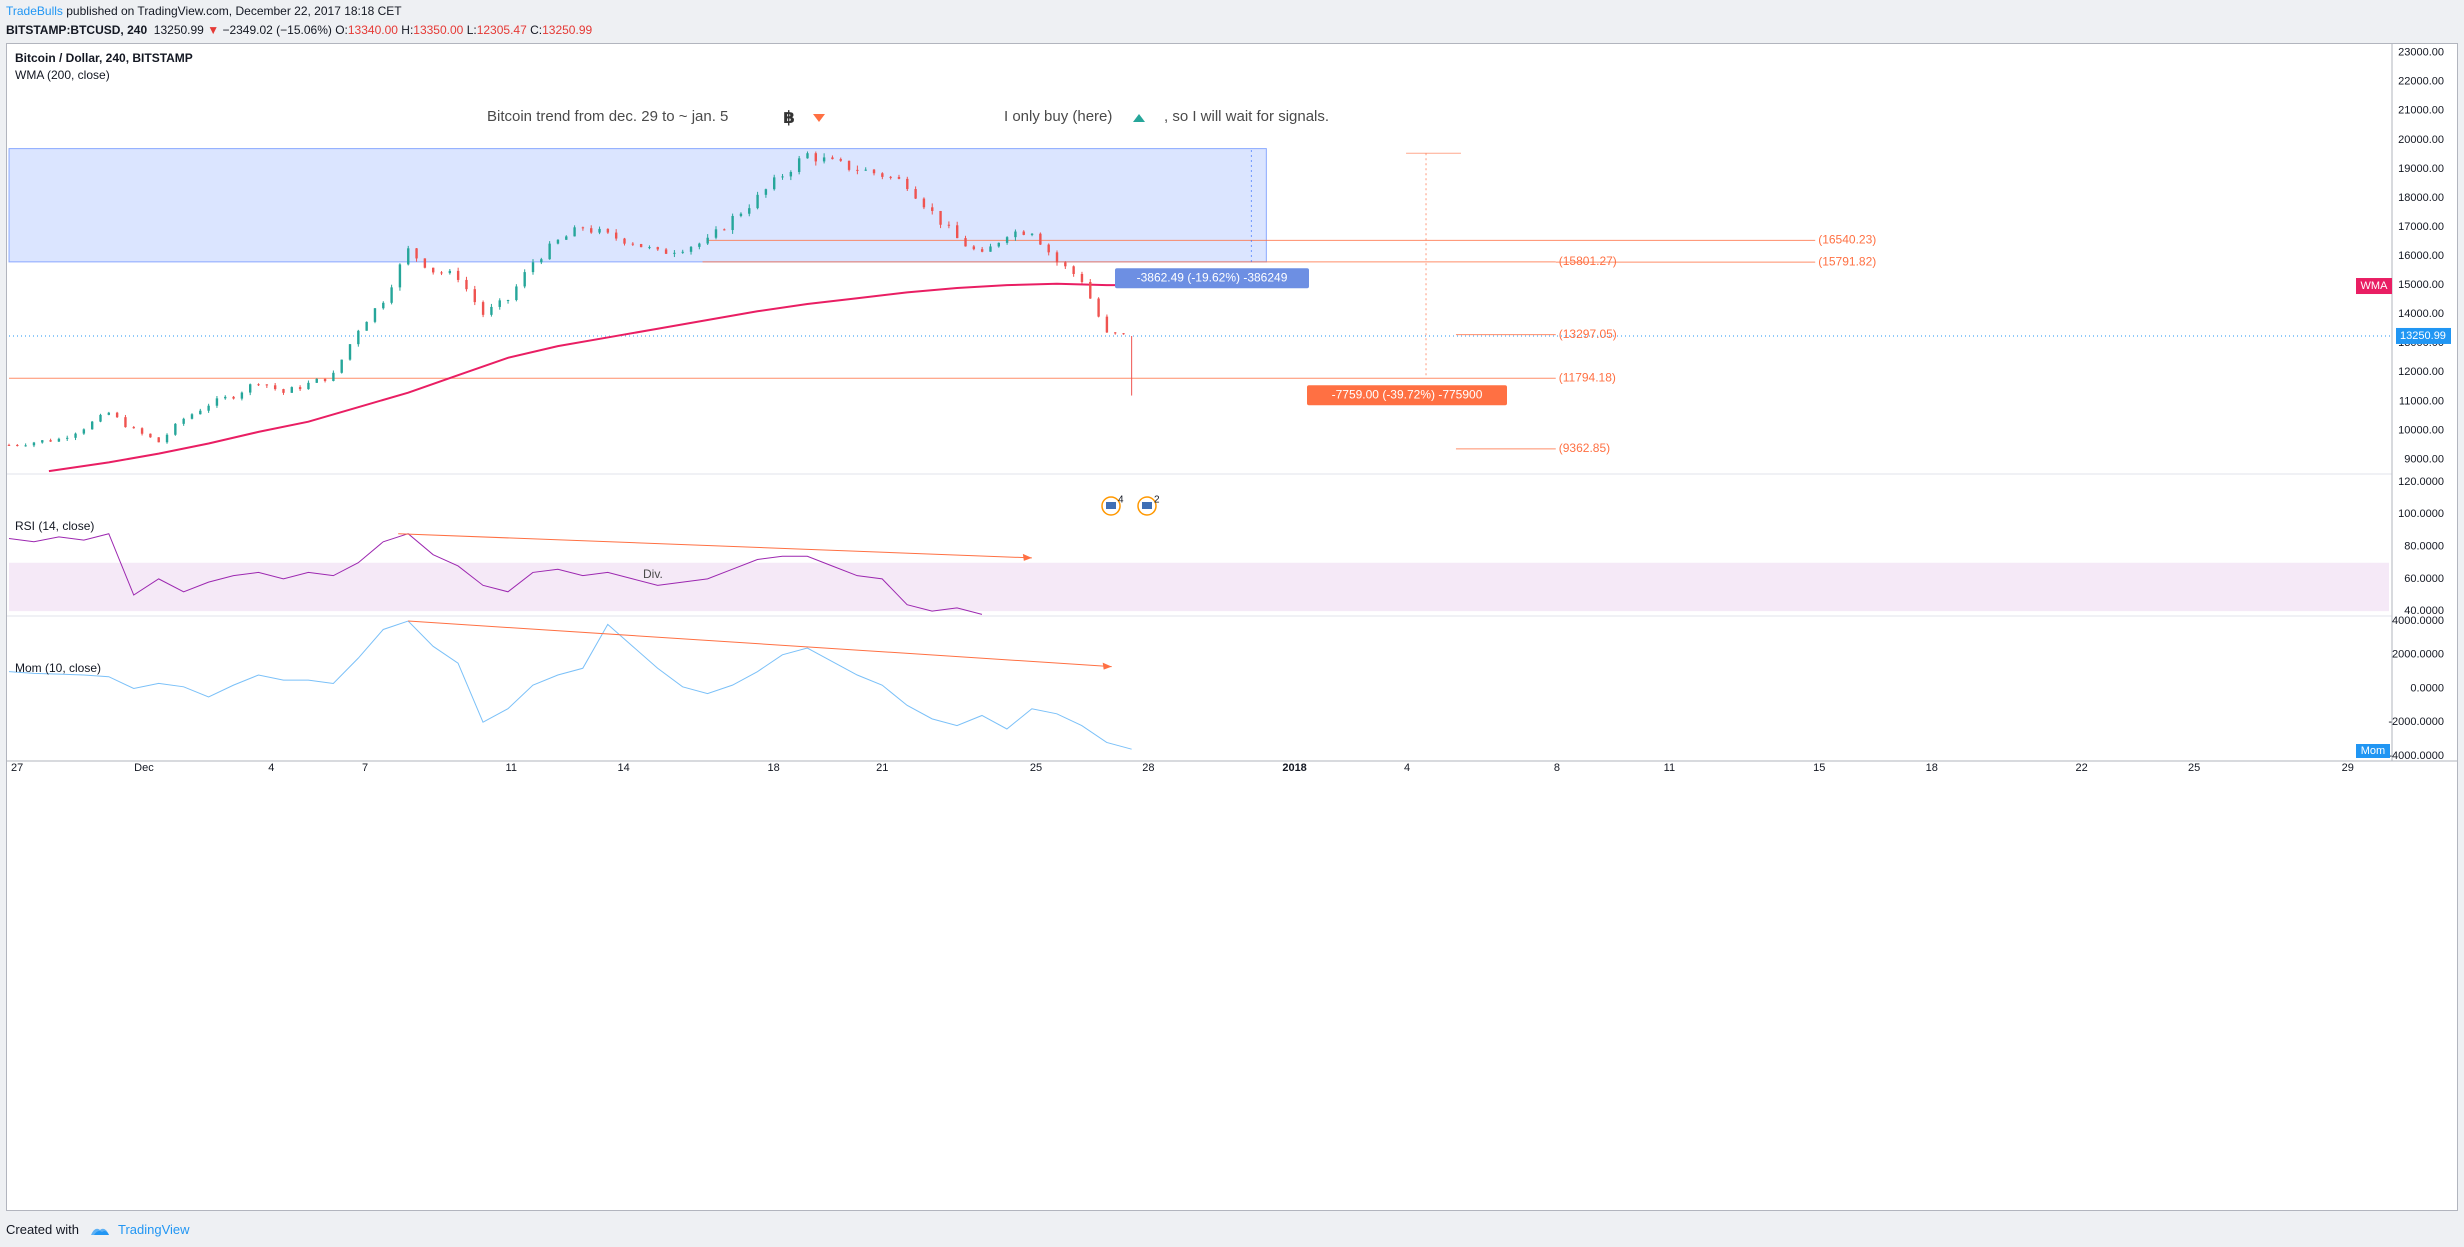 The width and height of the screenshot is (2464, 1247). I want to click on time-tick-label: 18, so click(773, 768).